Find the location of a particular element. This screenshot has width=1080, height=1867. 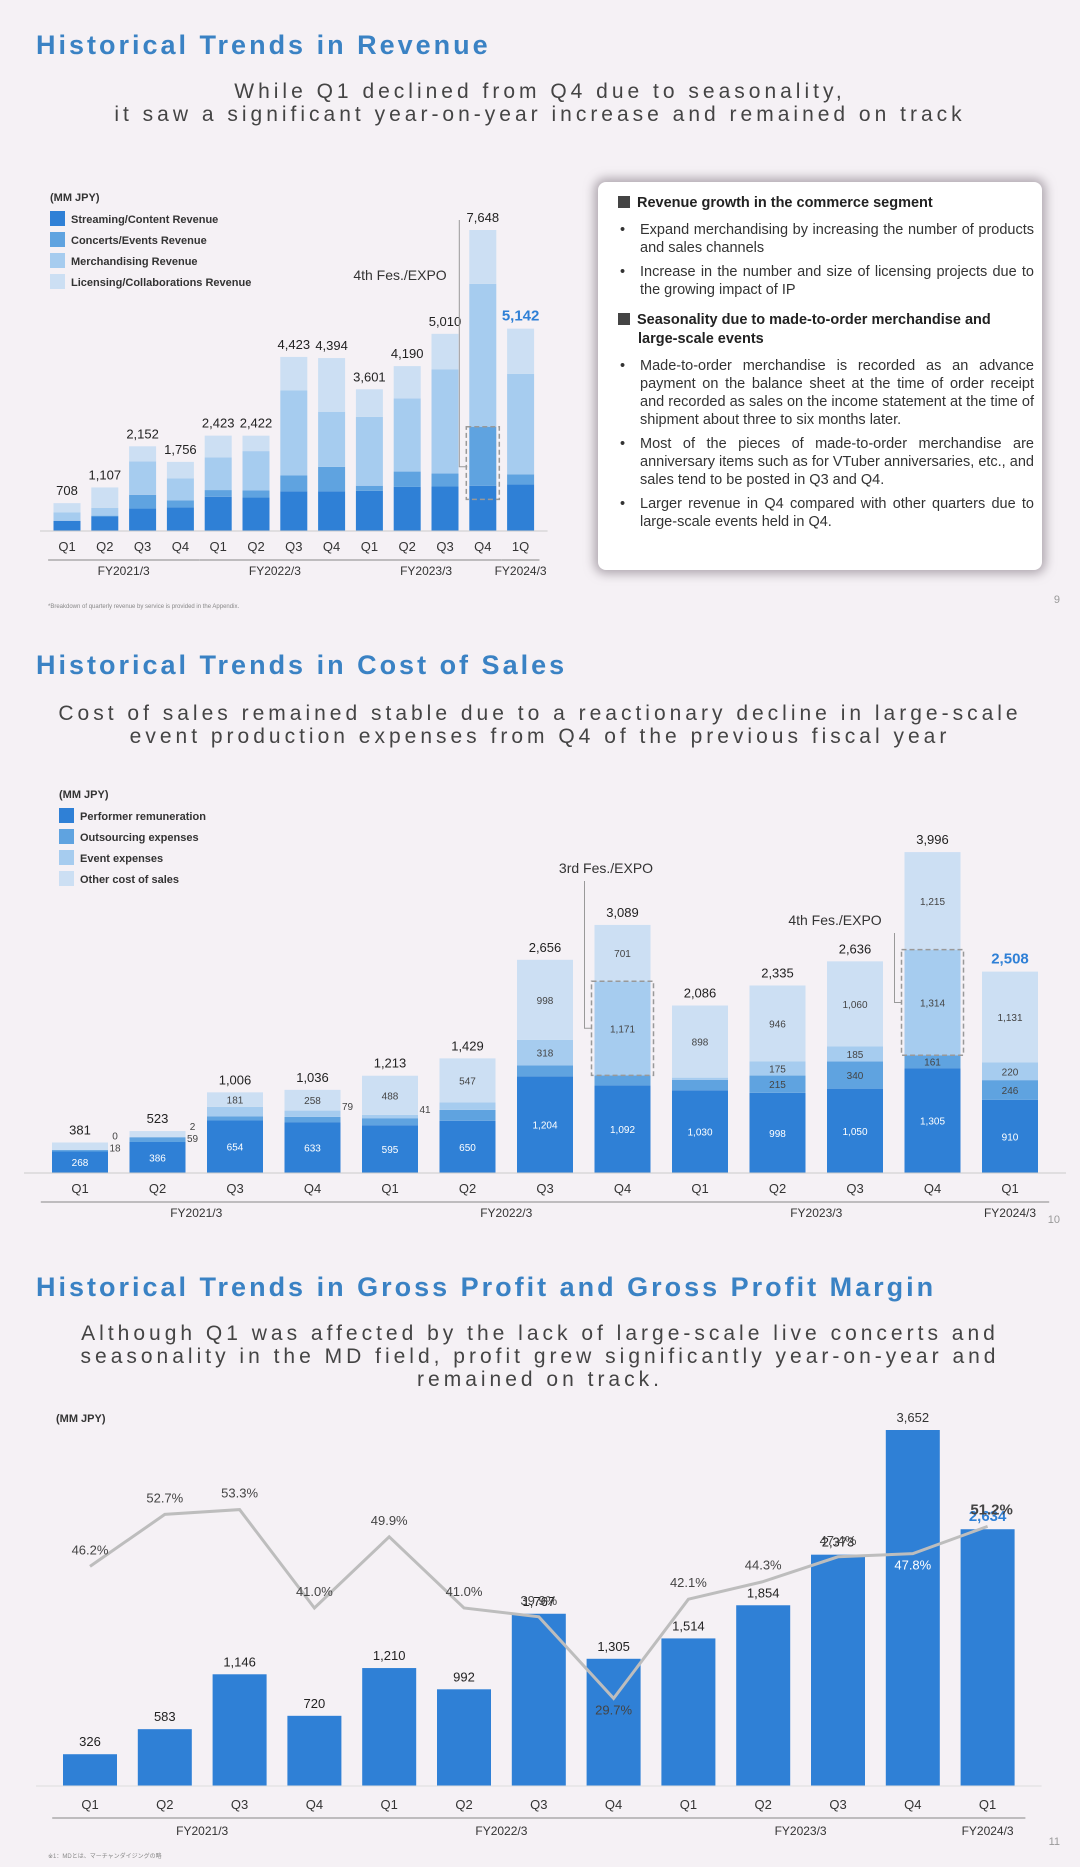

margin-point-label: 29.7% is located at coordinates (613, 1709).